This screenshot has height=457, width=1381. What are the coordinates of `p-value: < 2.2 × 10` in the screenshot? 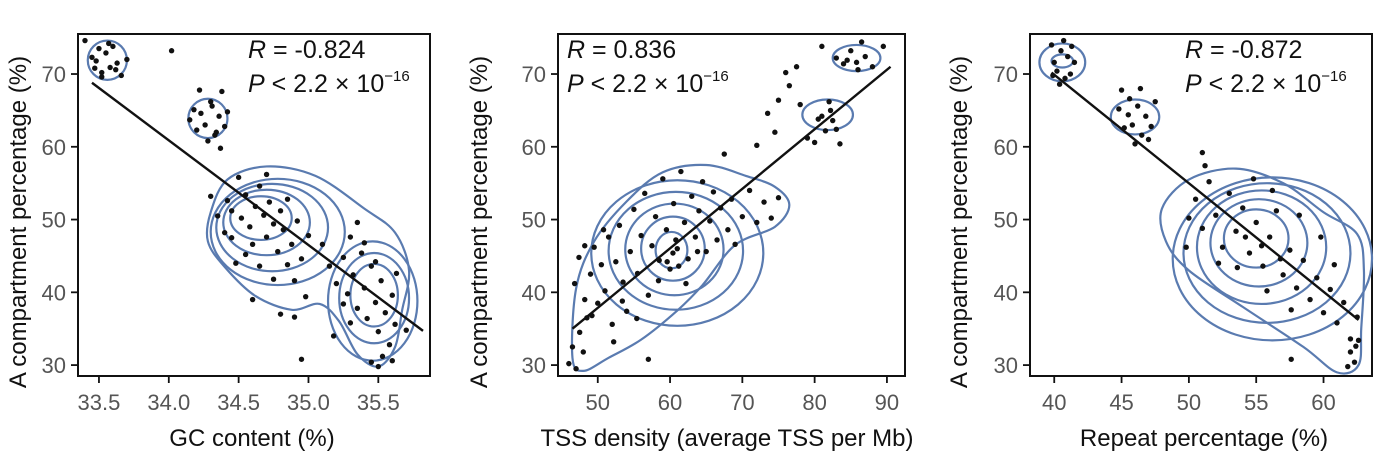 It's located at (1262, 84).